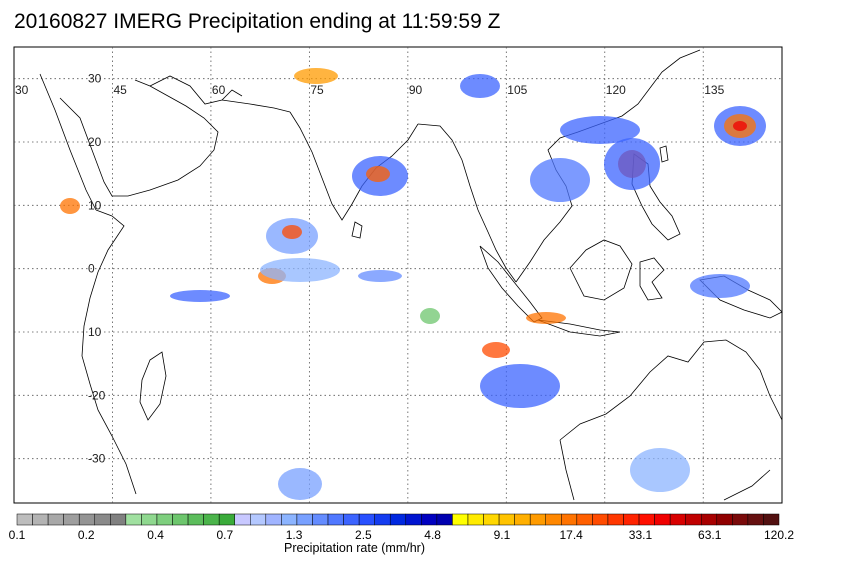 This screenshot has width=865, height=571. What do you see at coordinates (224, 535) in the screenshot?
I see `colorbar-tick-3: 0.7` at bounding box center [224, 535].